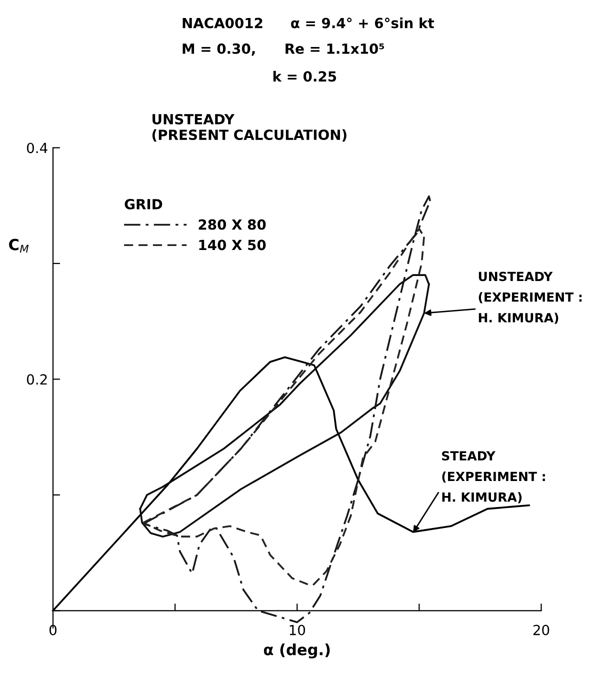  I want to click on x-axis-title: α (deg.), so click(297, 651).